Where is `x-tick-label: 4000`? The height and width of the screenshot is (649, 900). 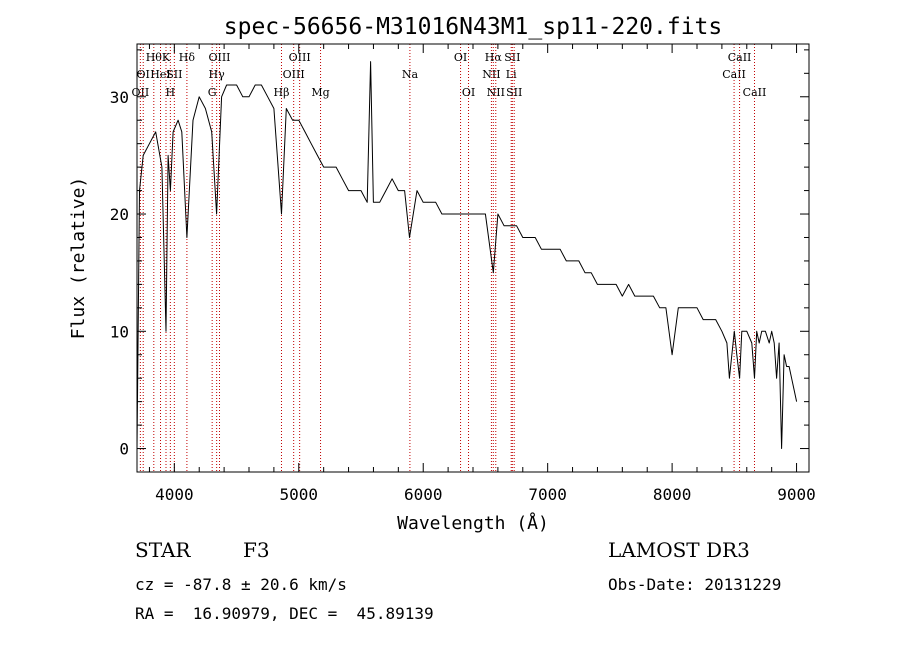 x-tick-label: 4000 is located at coordinates (174, 494).